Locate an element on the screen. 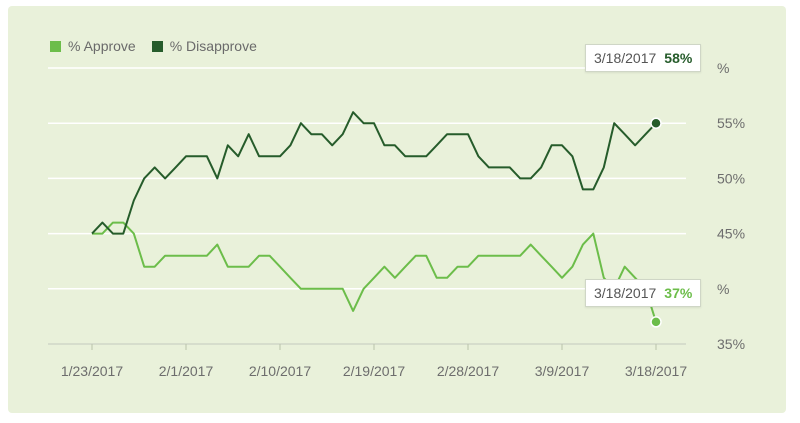  x-tick-label: 2/28/2017 is located at coordinates (468, 371).